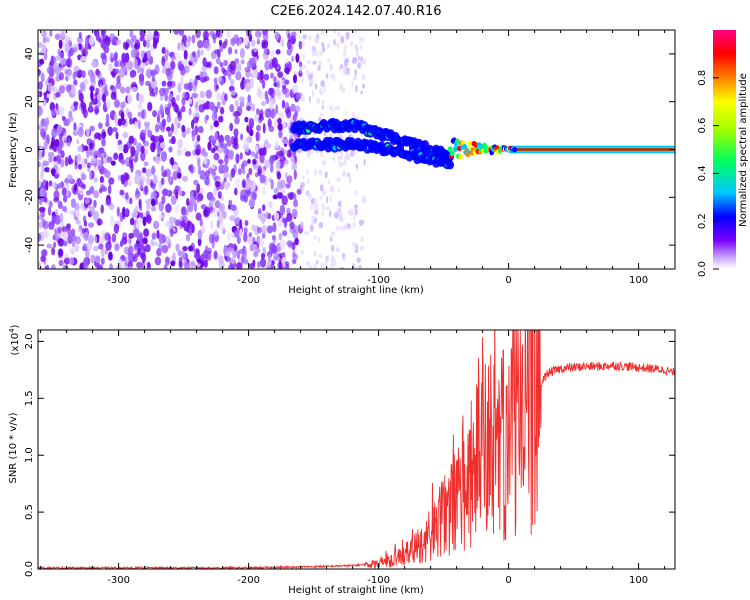 Image resolution: width=750 pixels, height=600 pixels. Describe the element at coordinates (29, 569) in the screenshot. I see `y-tick-label: 0.0` at that location.